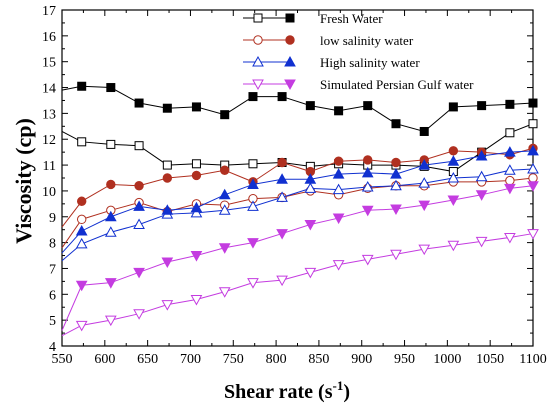 This screenshot has height=408, width=550. Describe the element at coordinates (313, 18) in the screenshot. I see `legend-item: Fresh Water` at that location.